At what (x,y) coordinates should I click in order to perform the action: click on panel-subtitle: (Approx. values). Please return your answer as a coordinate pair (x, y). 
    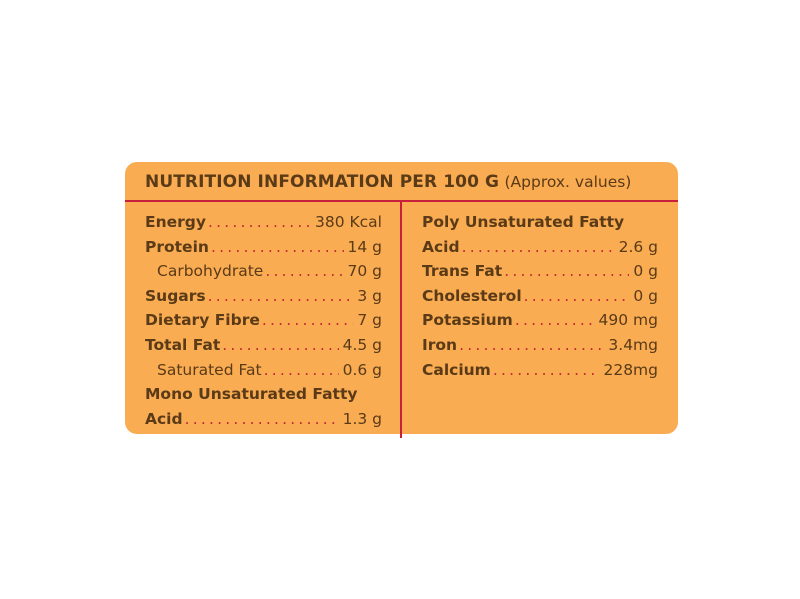
    Looking at the image, I should click on (568, 182).